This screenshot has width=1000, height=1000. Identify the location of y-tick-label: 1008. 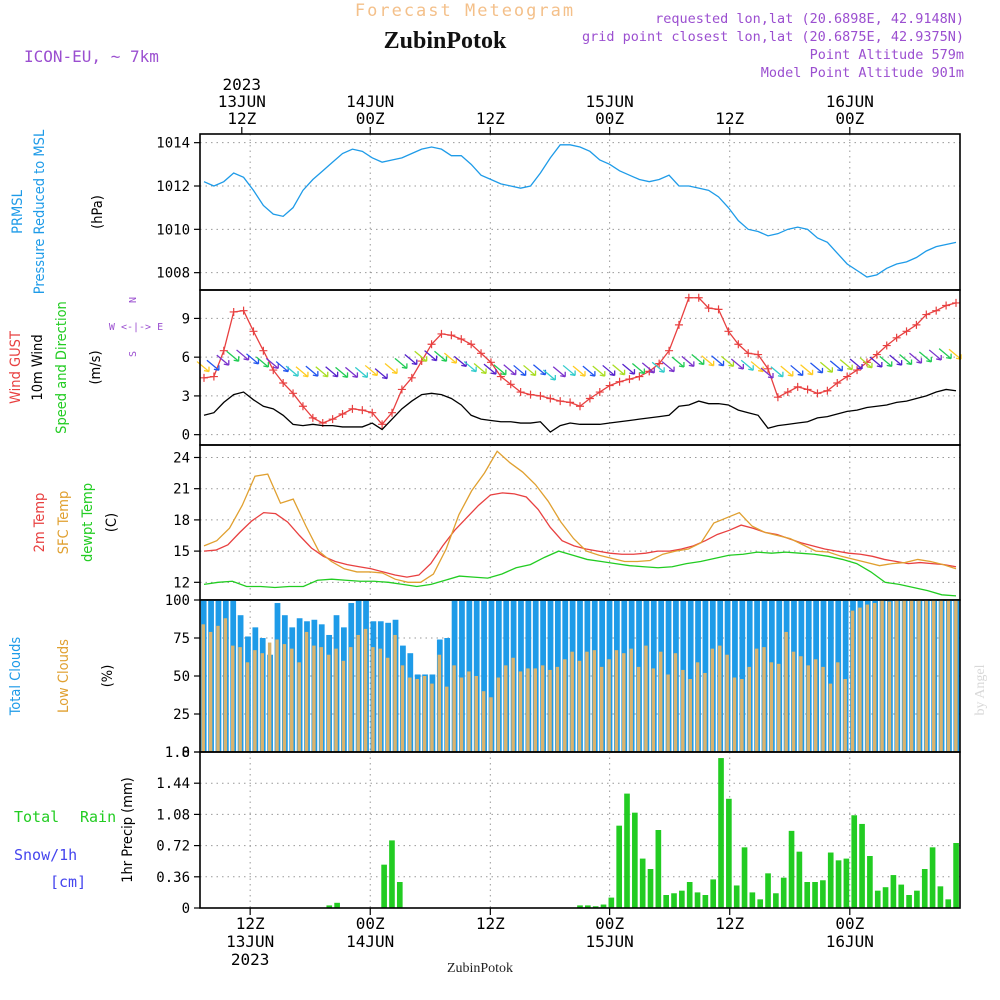
(173, 274).